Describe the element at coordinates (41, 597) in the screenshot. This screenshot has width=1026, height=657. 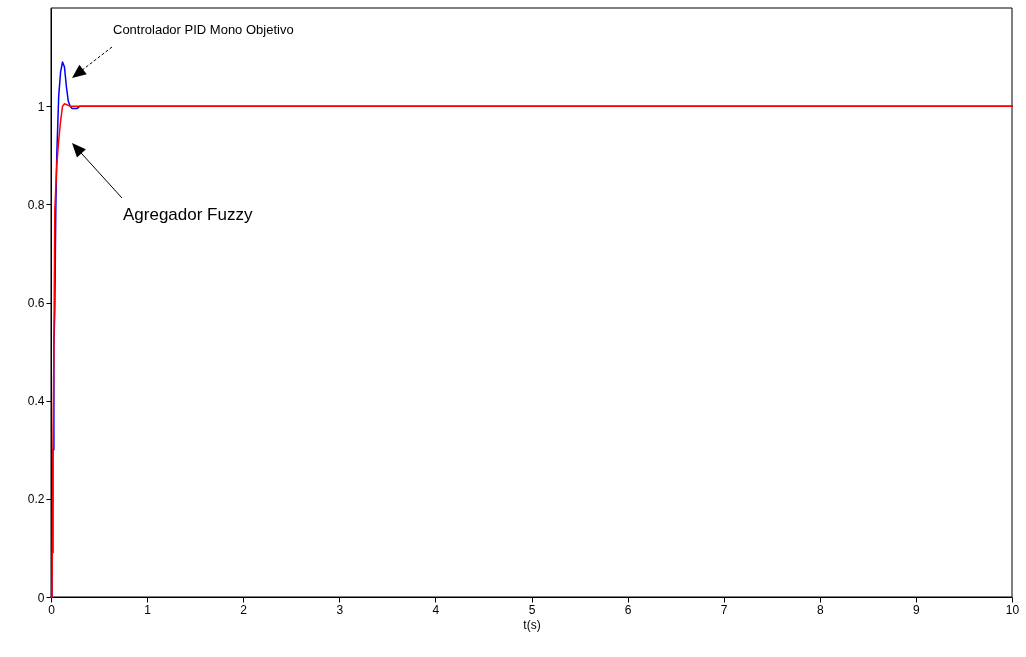
I see `y-tick-label: 0` at that location.